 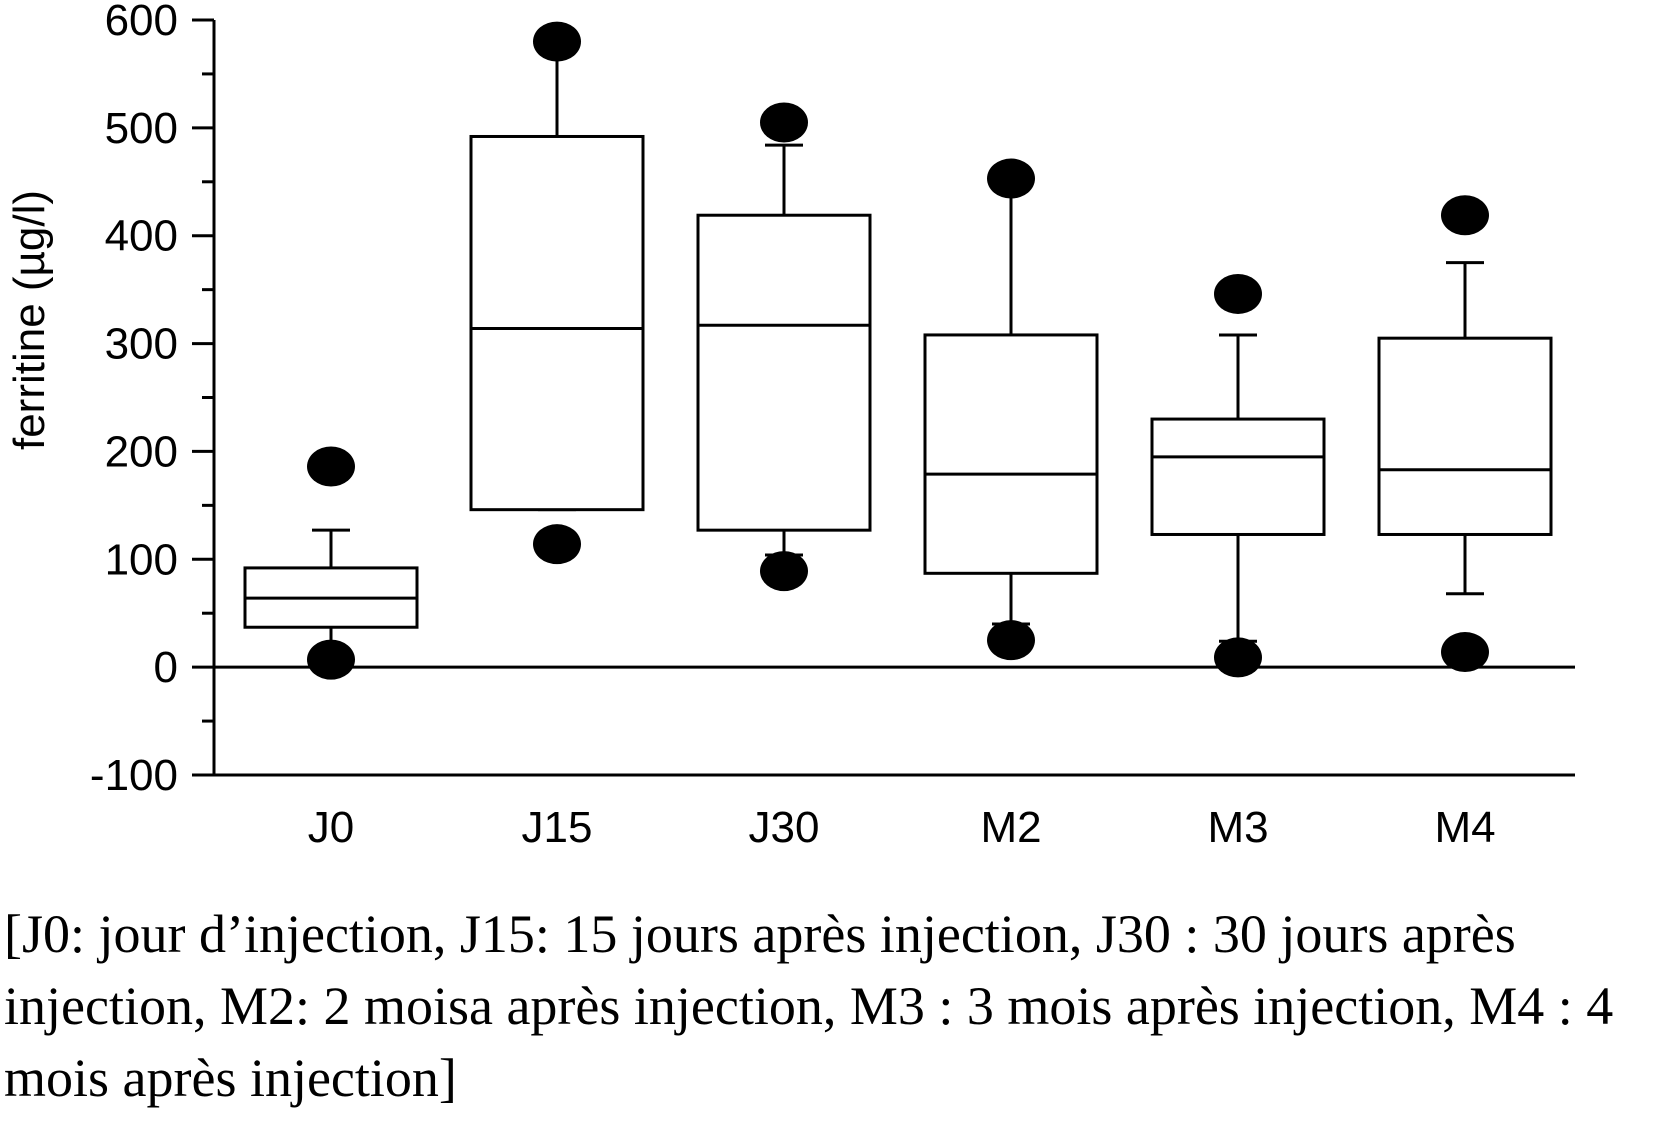 I want to click on y-tick-label: 500, so click(x=141, y=128).